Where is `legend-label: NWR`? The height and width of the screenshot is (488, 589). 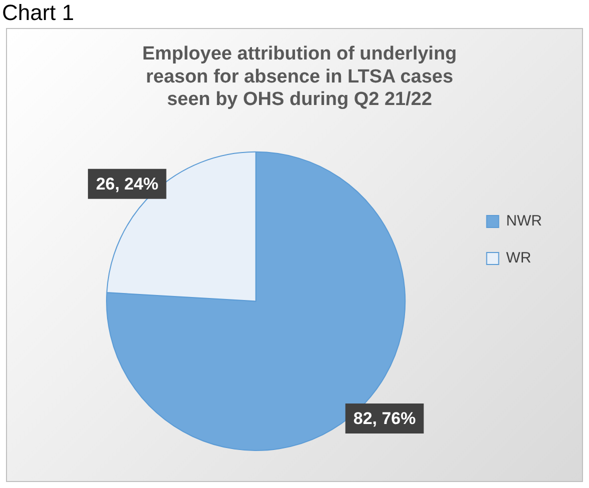
legend-label: NWR is located at coordinates (524, 221).